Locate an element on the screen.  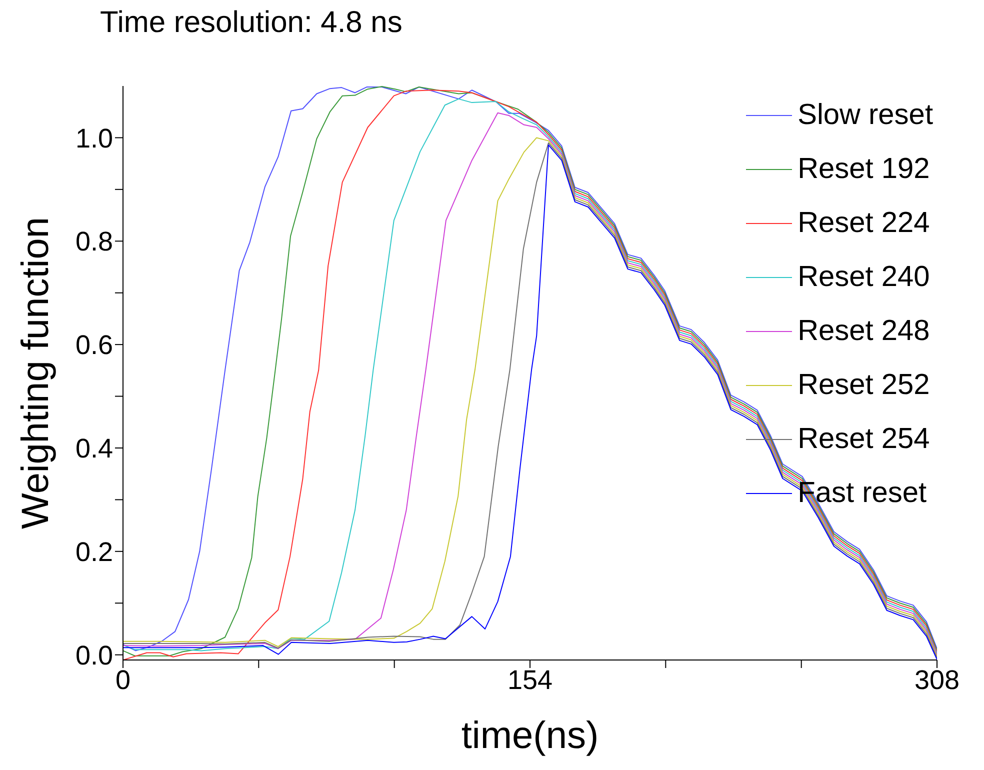
legend-label: Slow reset is located at coordinates (865, 115).